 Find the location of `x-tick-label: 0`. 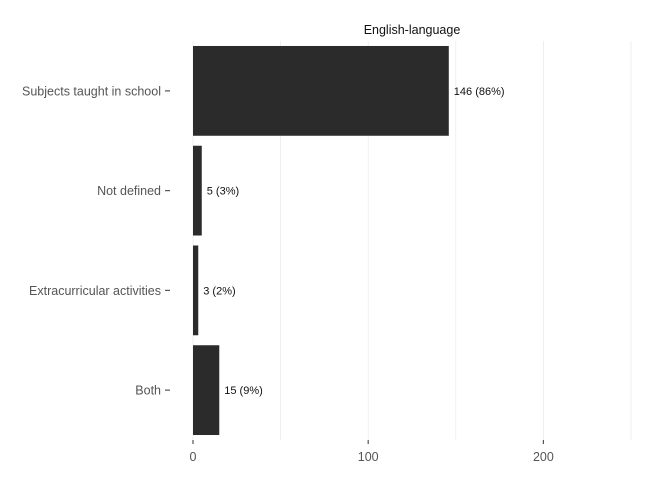

x-tick-label: 0 is located at coordinates (193, 457).